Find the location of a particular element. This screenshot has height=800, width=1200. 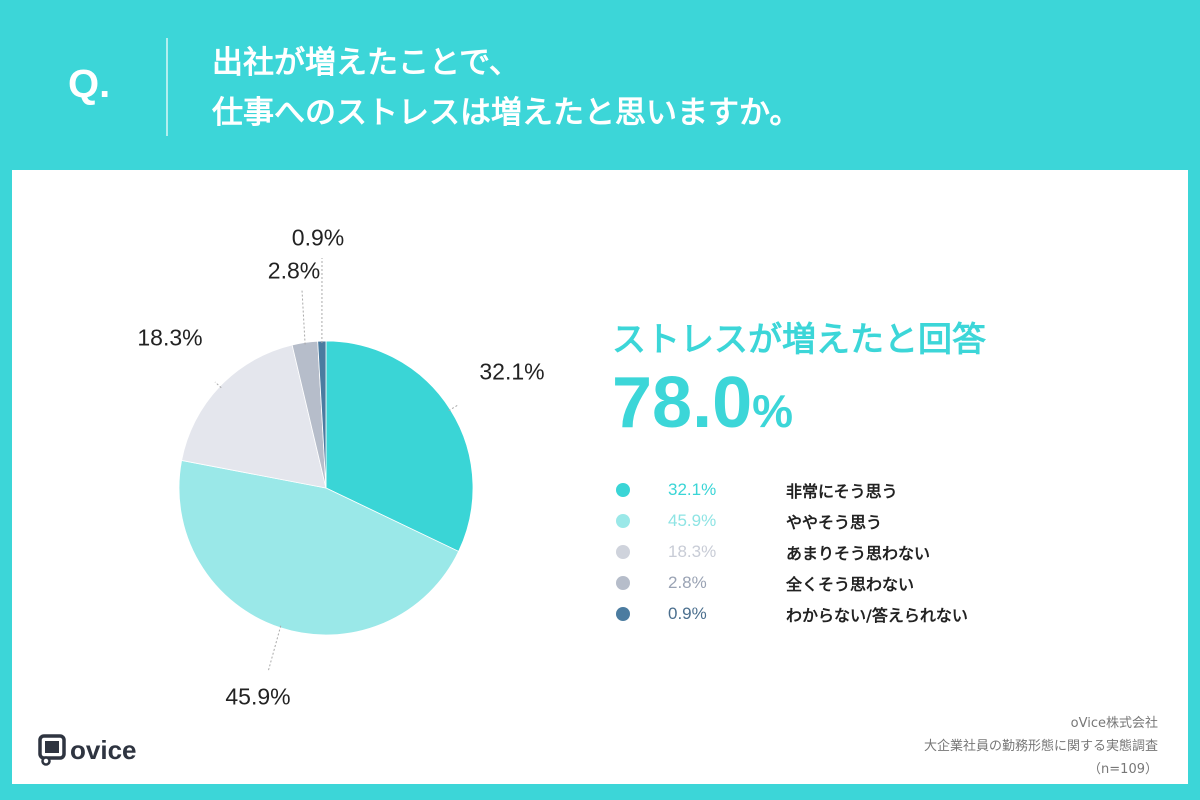

legend-label: 全くそう思わない is located at coordinates (850, 584).